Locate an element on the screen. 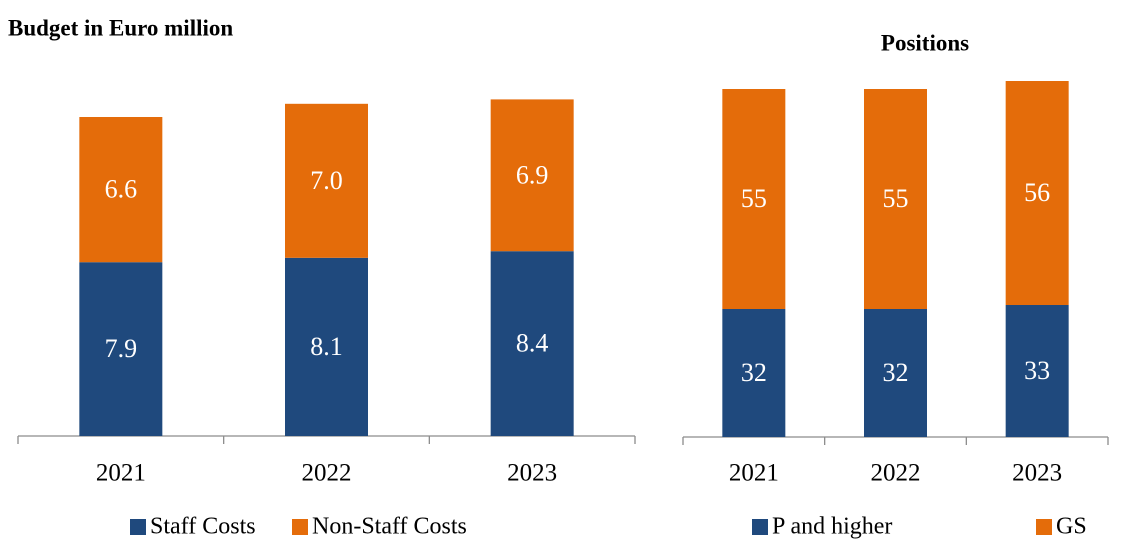  legend-label: P and higher is located at coordinates (832, 527).